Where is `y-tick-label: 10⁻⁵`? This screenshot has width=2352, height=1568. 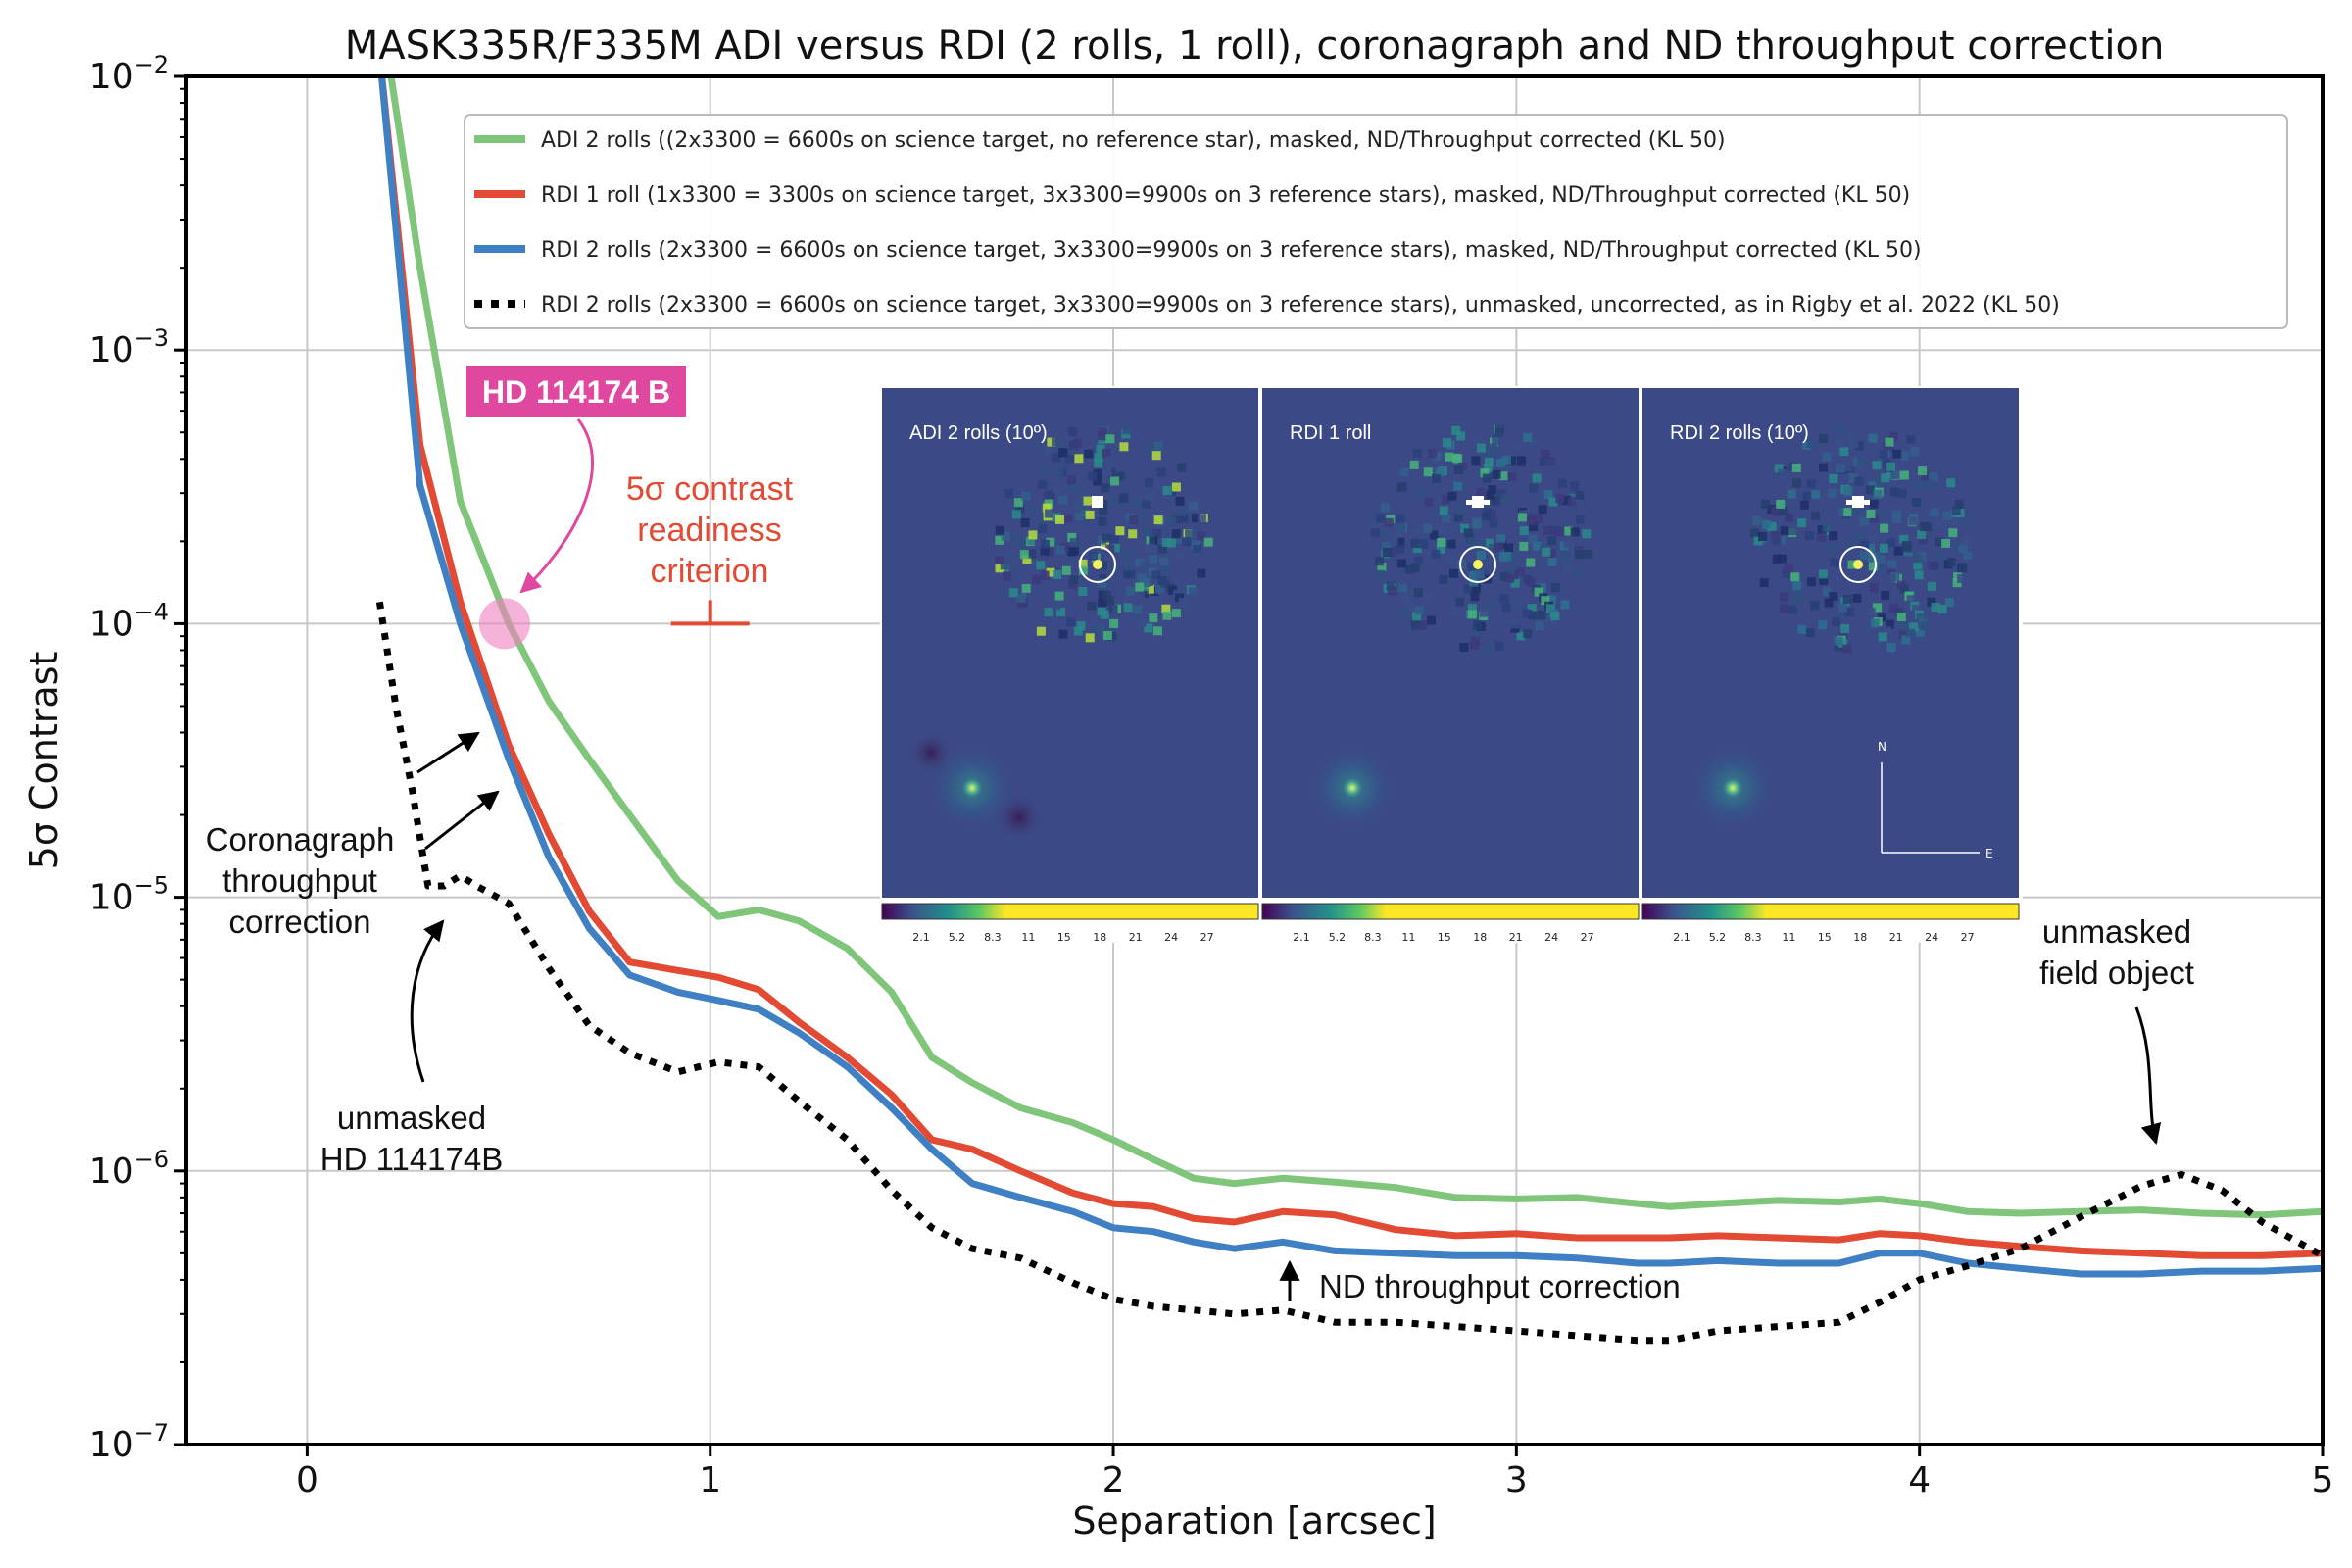 y-tick-label: 10⁻⁵ is located at coordinates (129, 895).